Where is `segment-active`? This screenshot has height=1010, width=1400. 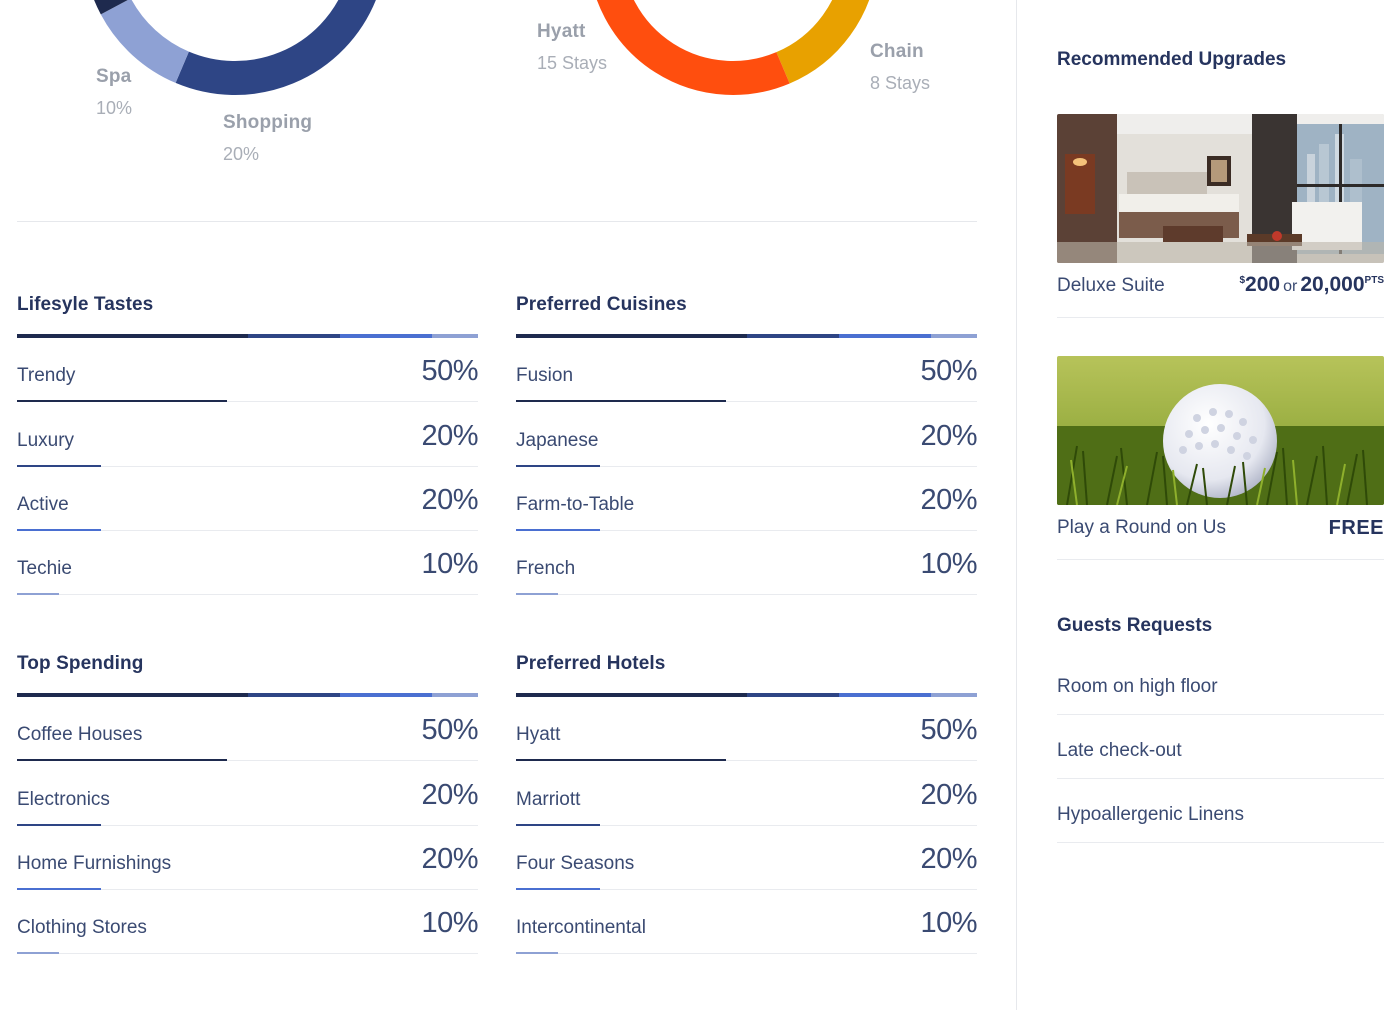
segment-active is located at coordinates (385, 336).